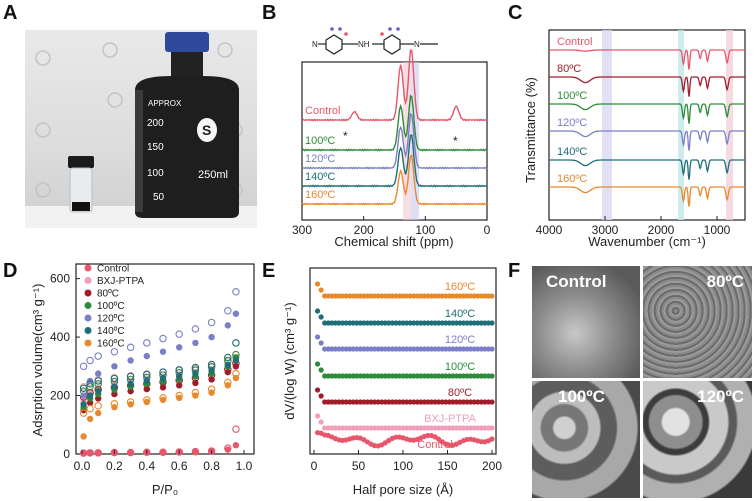 This screenshot has width=755, height=501. Describe the element at coordinates (364, 44) in the screenshot. I see `svg-text: NH` at that location.